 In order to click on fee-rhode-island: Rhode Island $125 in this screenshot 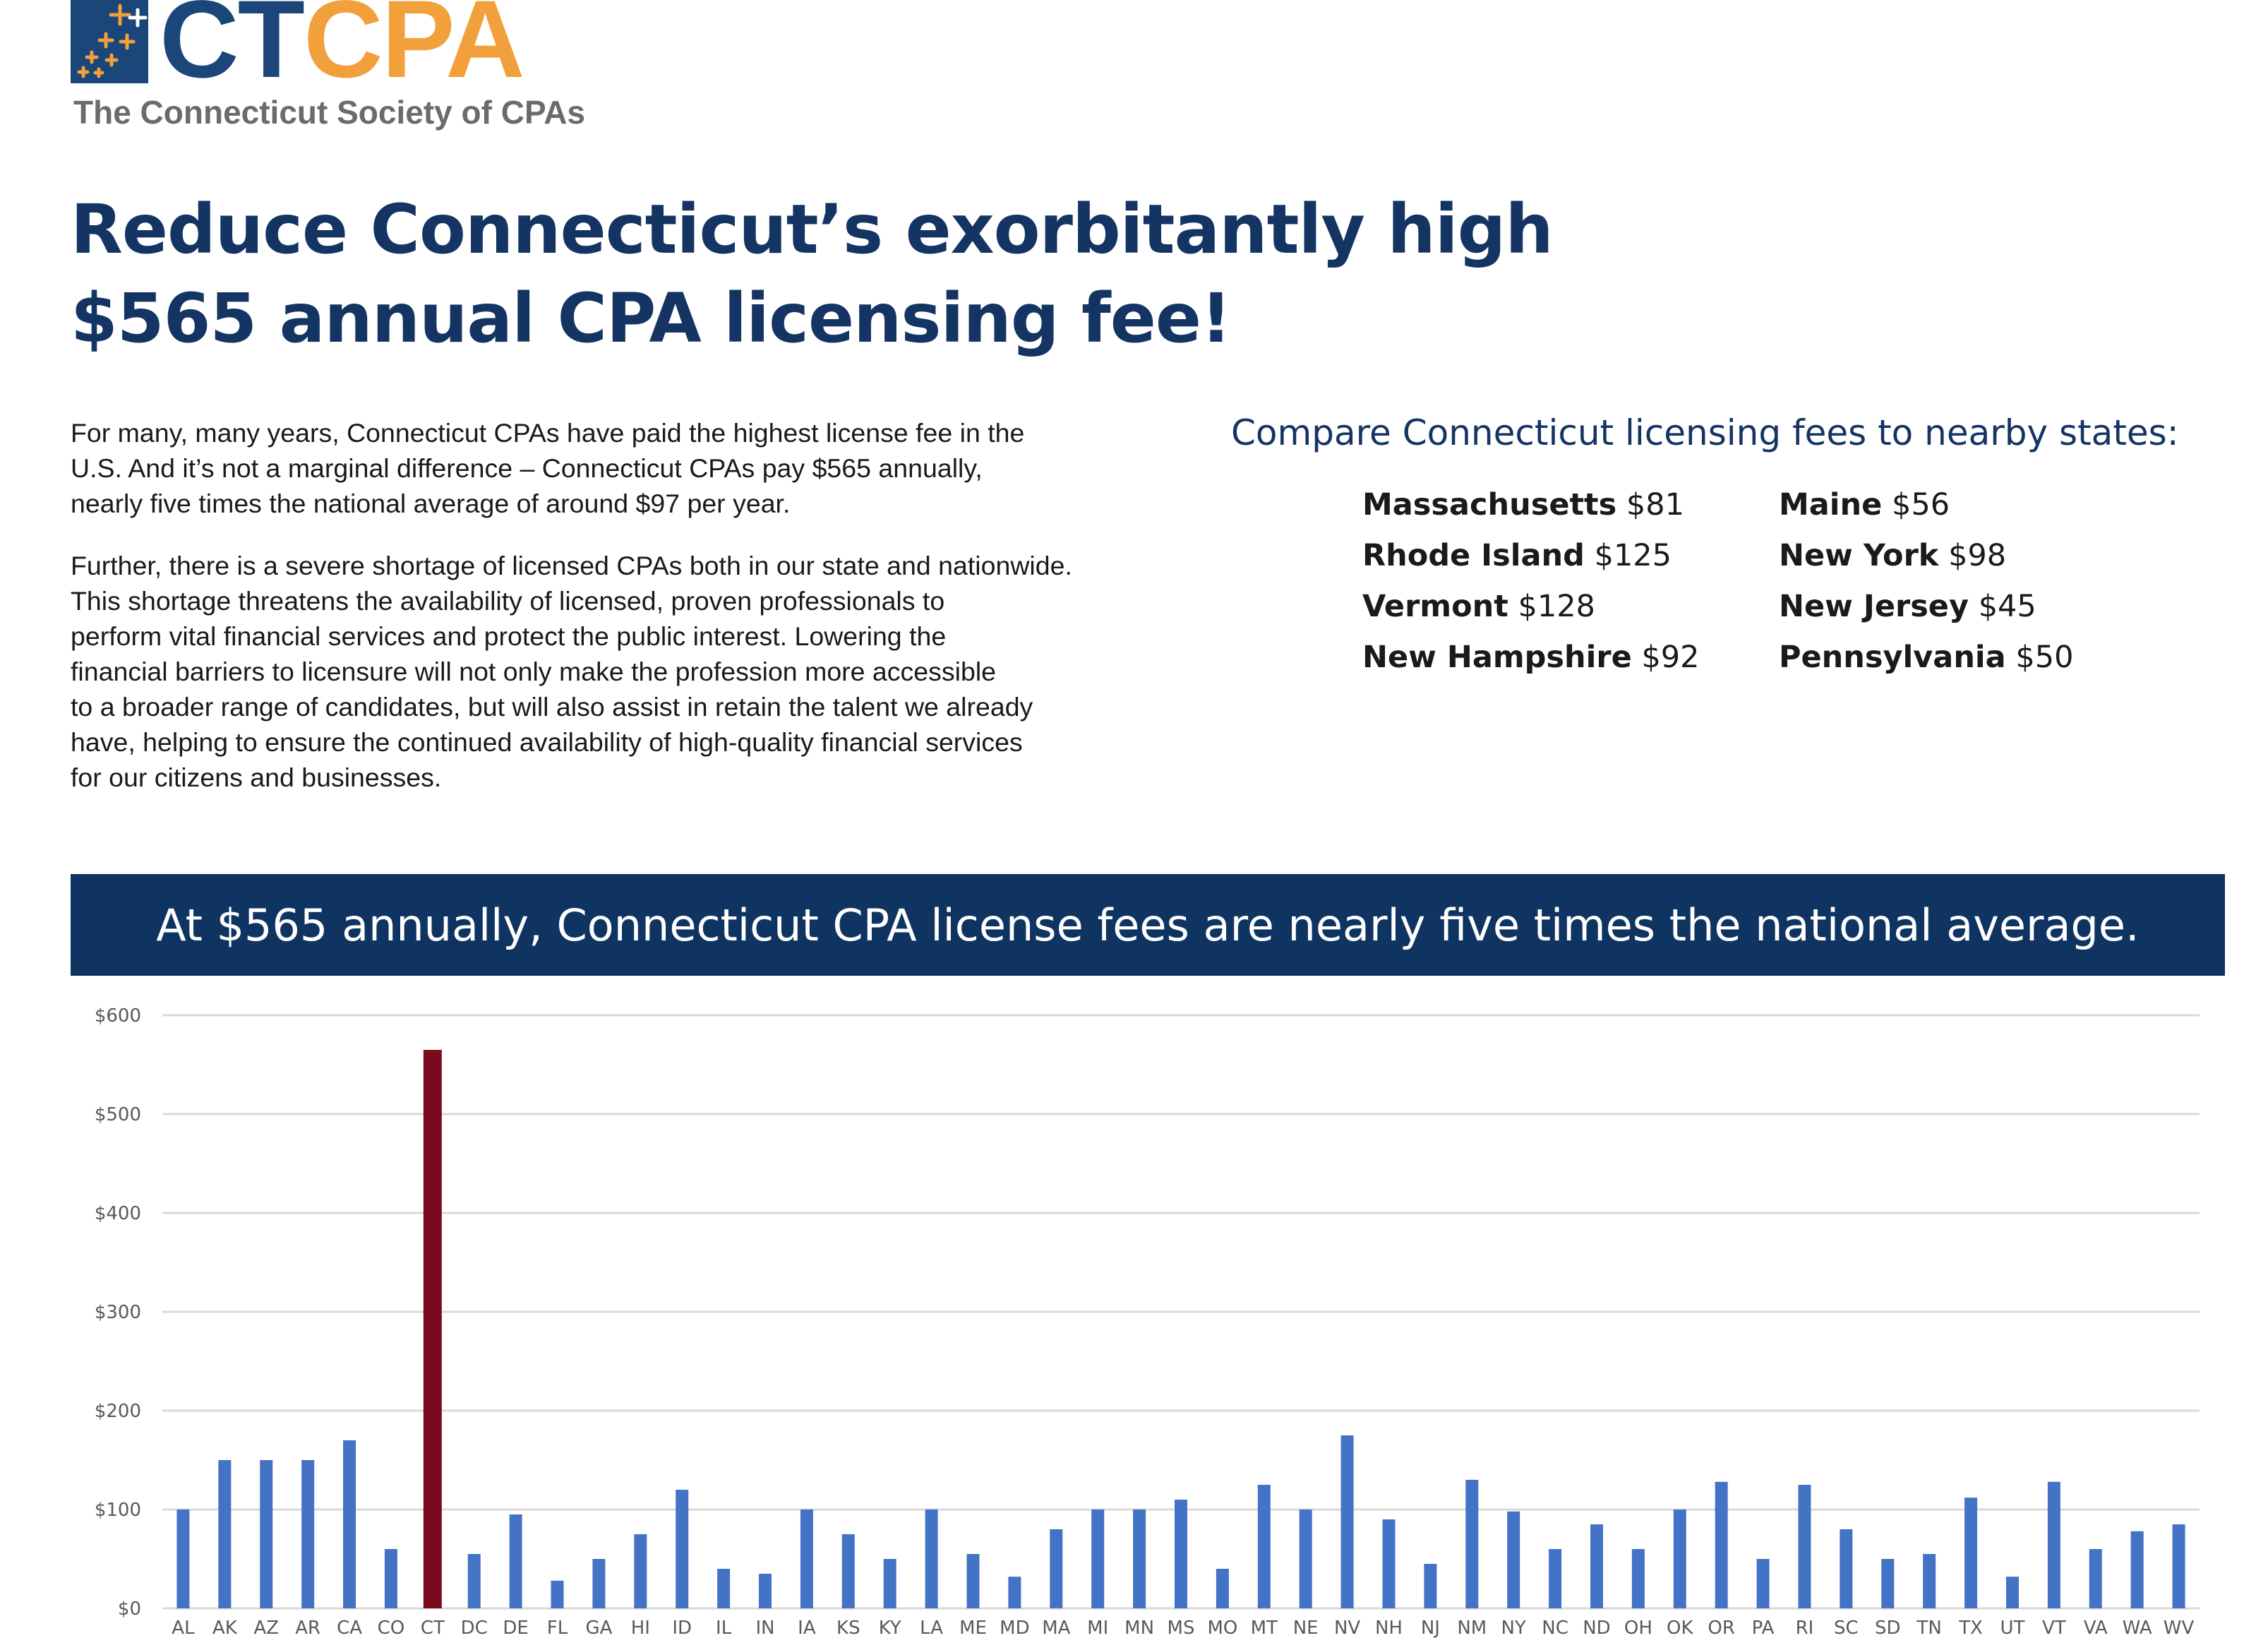, I will do `click(1517, 555)`.